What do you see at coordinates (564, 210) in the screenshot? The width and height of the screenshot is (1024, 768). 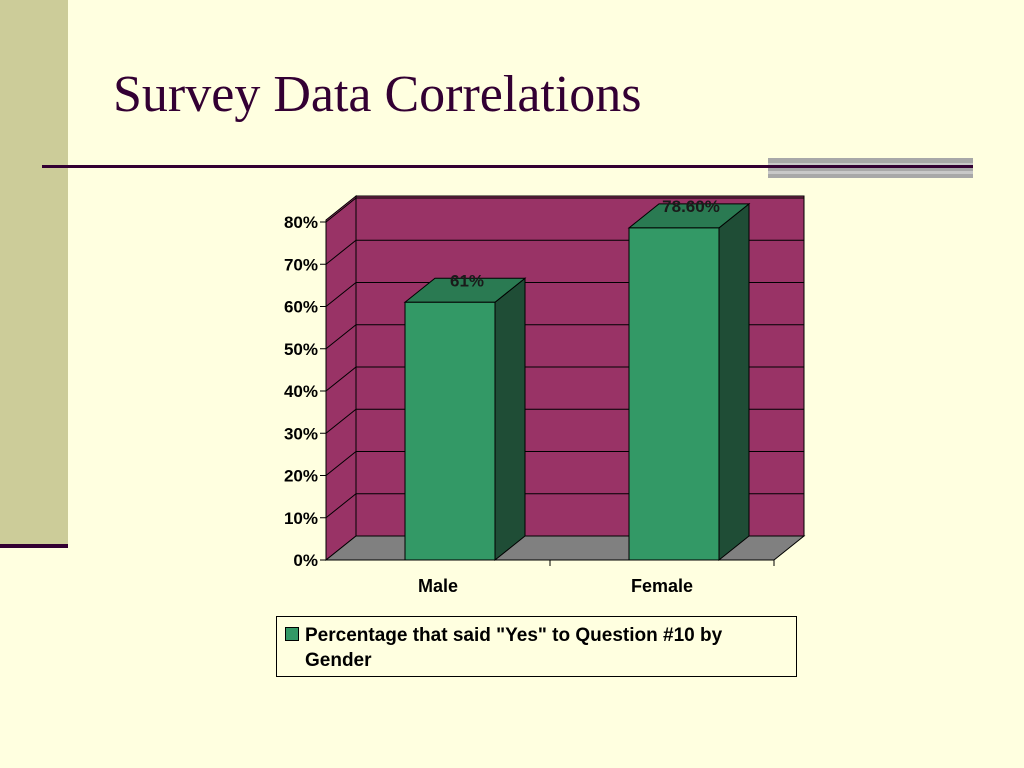 I see `gridline` at bounding box center [564, 210].